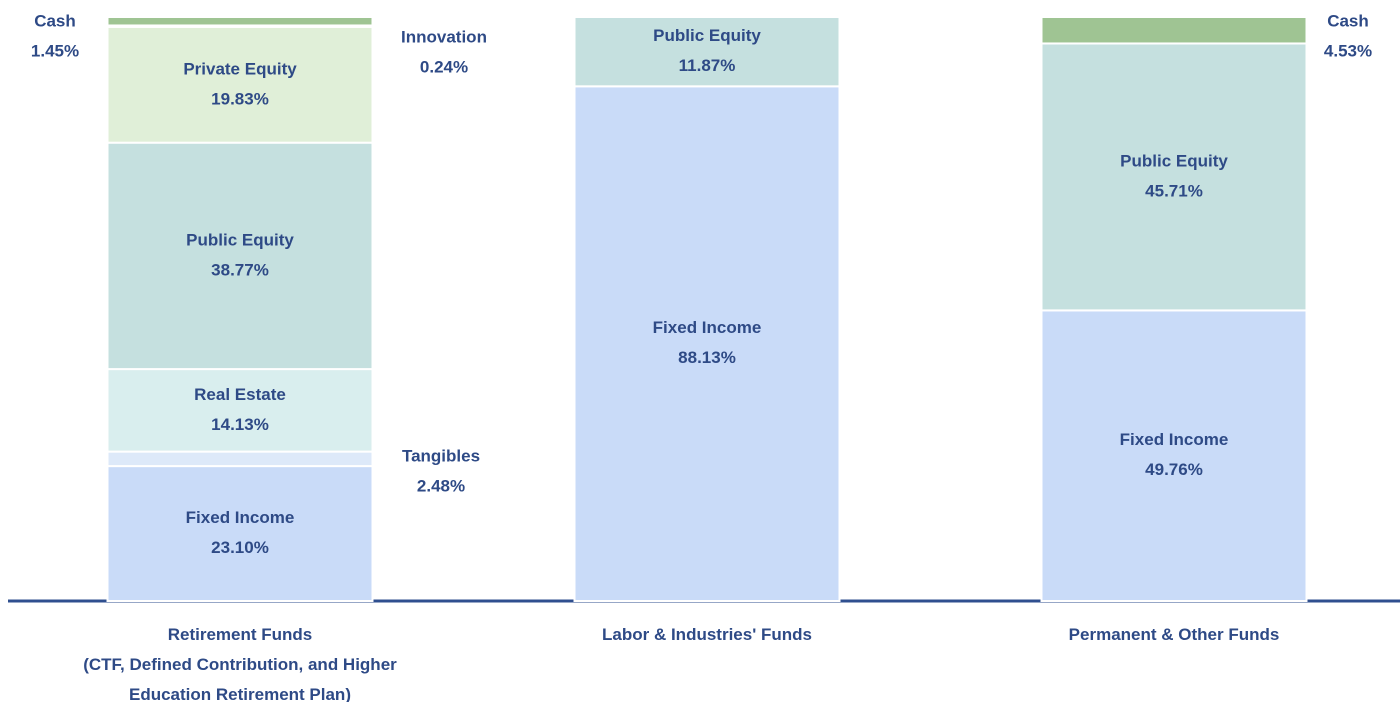 This screenshot has width=1400, height=702. Describe the element at coordinates (1174, 634) in the screenshot. I see `x-tick-label: Permanent & Other Funds` at that location.